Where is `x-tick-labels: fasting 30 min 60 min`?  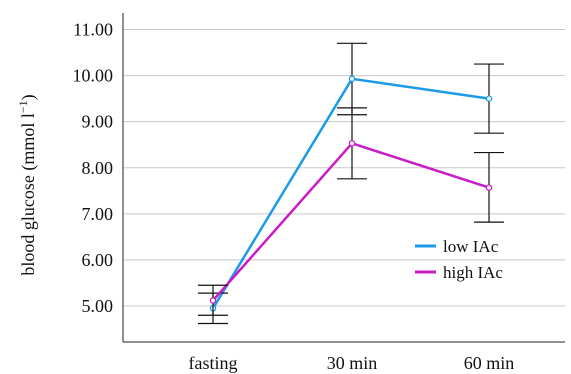
x-tick-labels: fasting 30 min 60 min is located at coordinates (352, 363).